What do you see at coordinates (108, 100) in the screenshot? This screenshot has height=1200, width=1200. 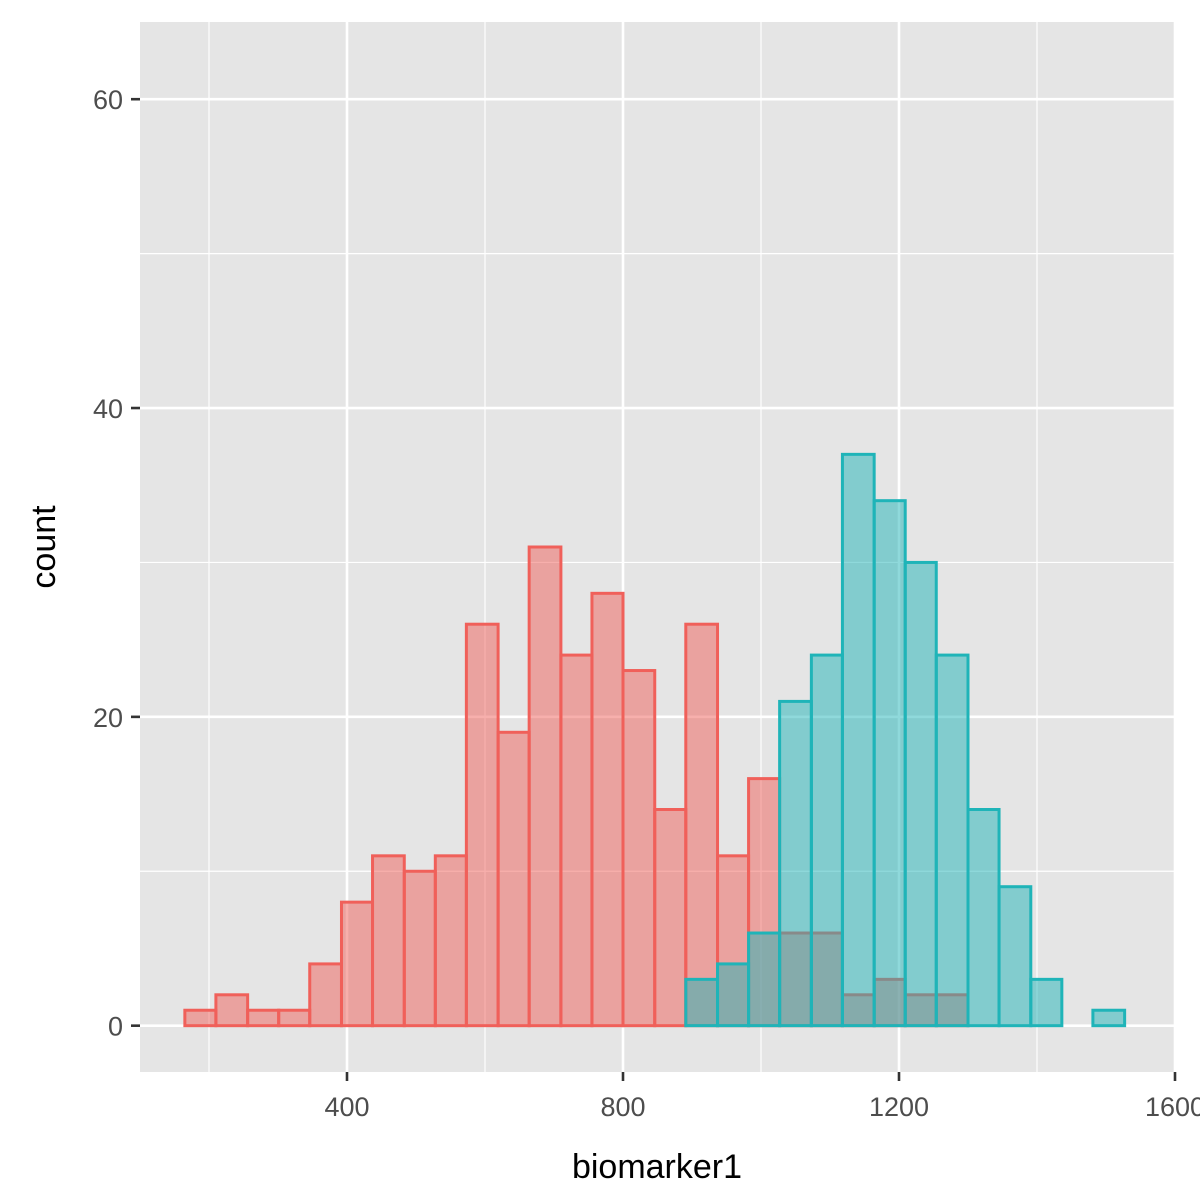 I see `y-tick-label: 60` at bounding box center [108, 100].